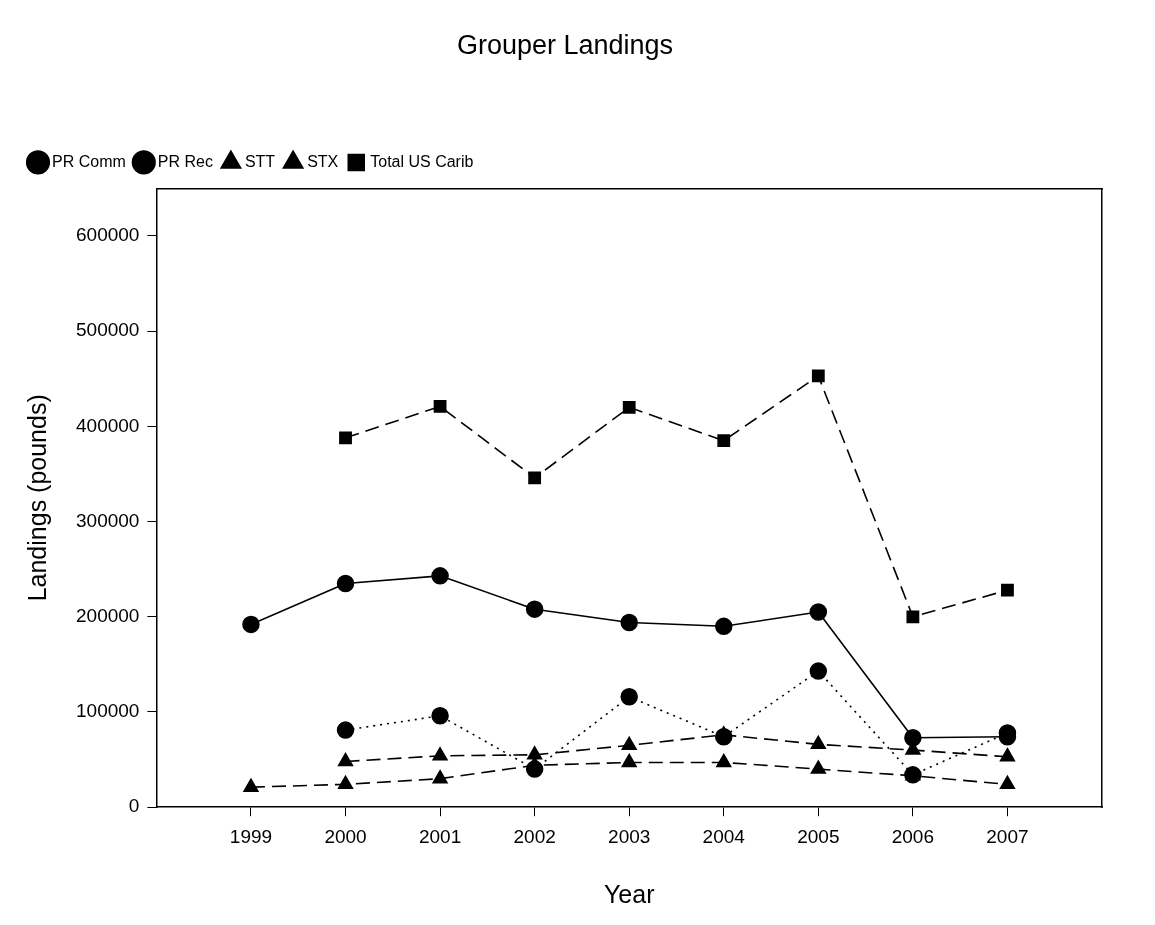 Image resolution: width=1155 pixels, height=925 pixels. I want to click on x-tick-label: 2006, so click(913, 836).